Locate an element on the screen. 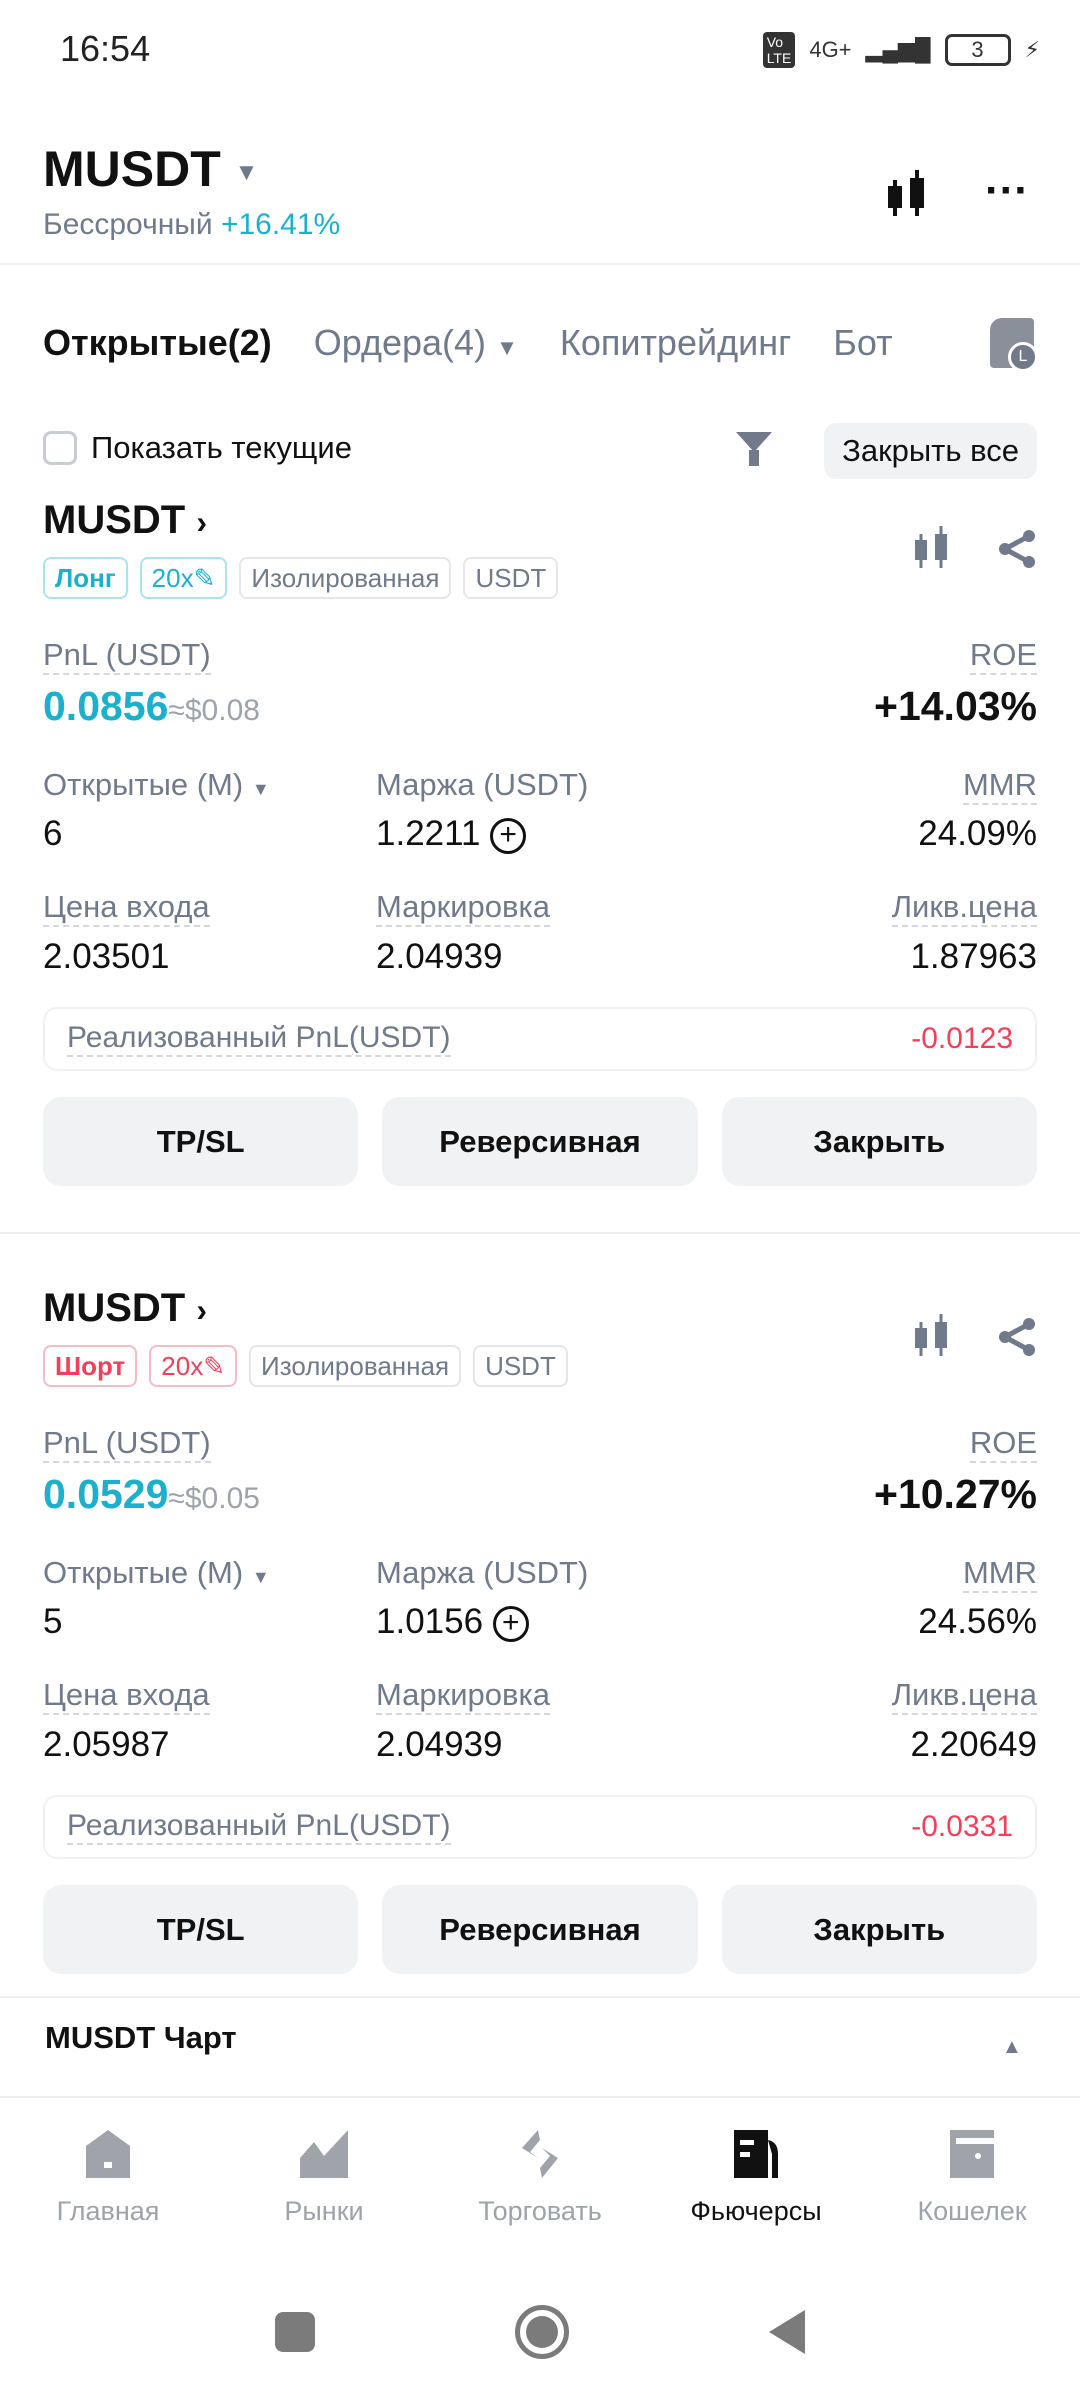 Image resolution: width=1080 pixels, height=2400 pixels. open-size-value: 6 is located at coordinates (53, 833).